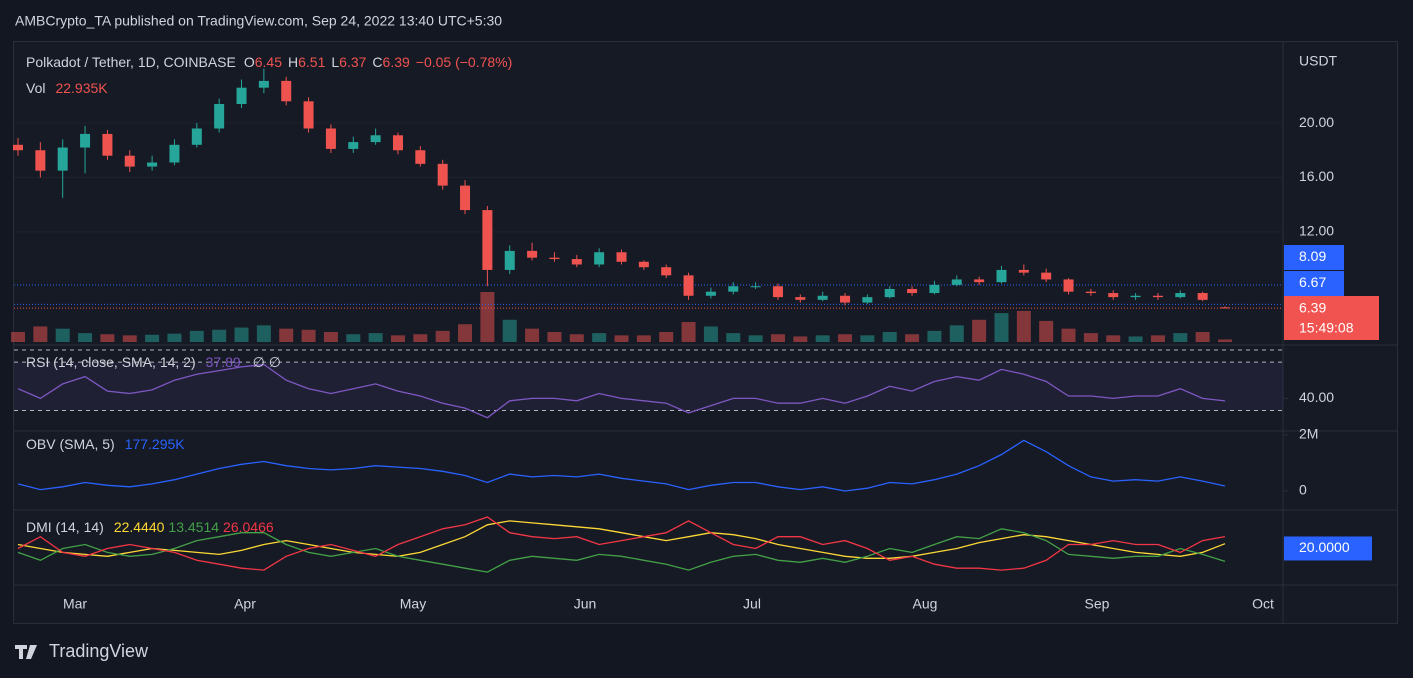 This screenshot has height=678, width=1413. I want to click on footer: TradingView, so click(82, 651).